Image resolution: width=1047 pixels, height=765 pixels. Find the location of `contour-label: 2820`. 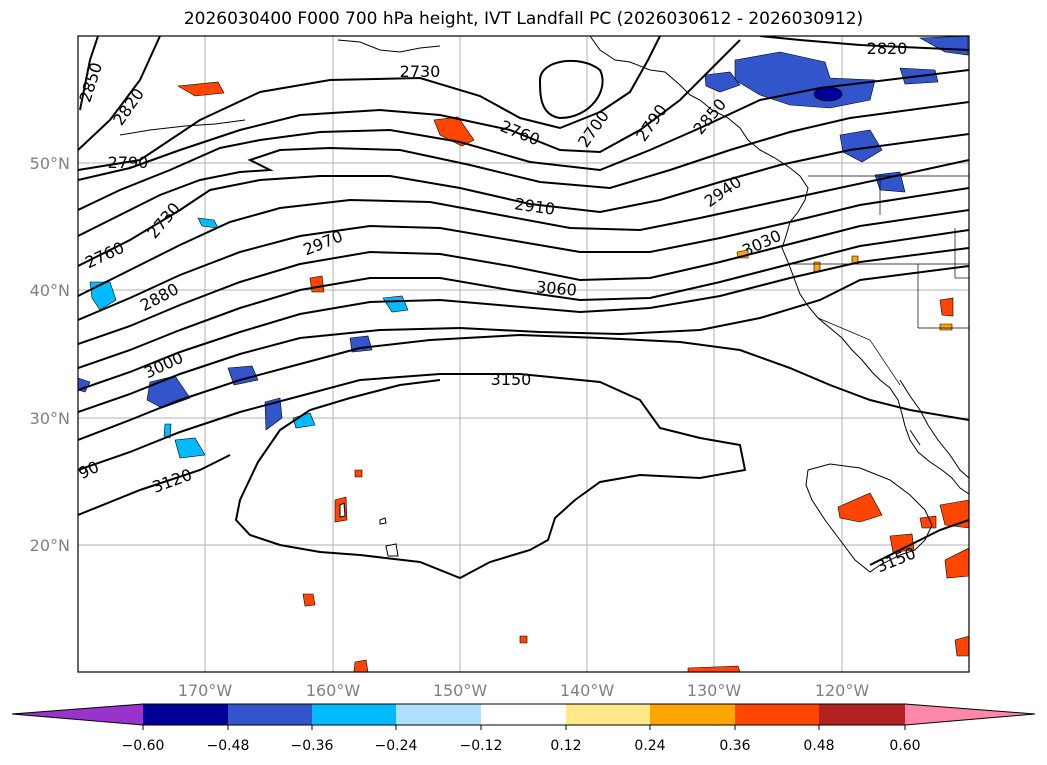

contour-label: 2820 is located at coordinates (887, 48).